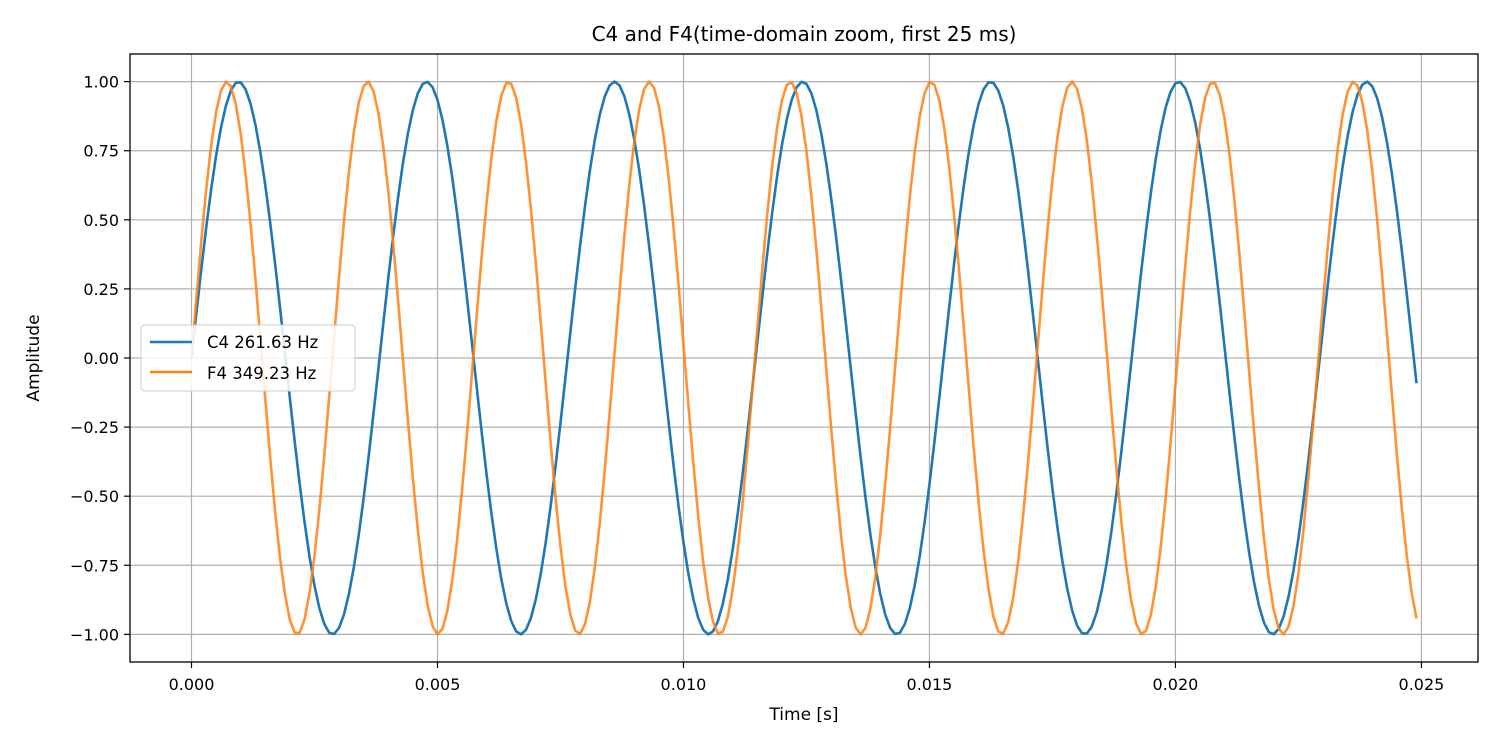 This screenshot has width=1500, height=750. What do you see at coordinates (101, 289) in the screenshot?
I see `y-tick-label: 0.25` at bounding box center [101, 289].